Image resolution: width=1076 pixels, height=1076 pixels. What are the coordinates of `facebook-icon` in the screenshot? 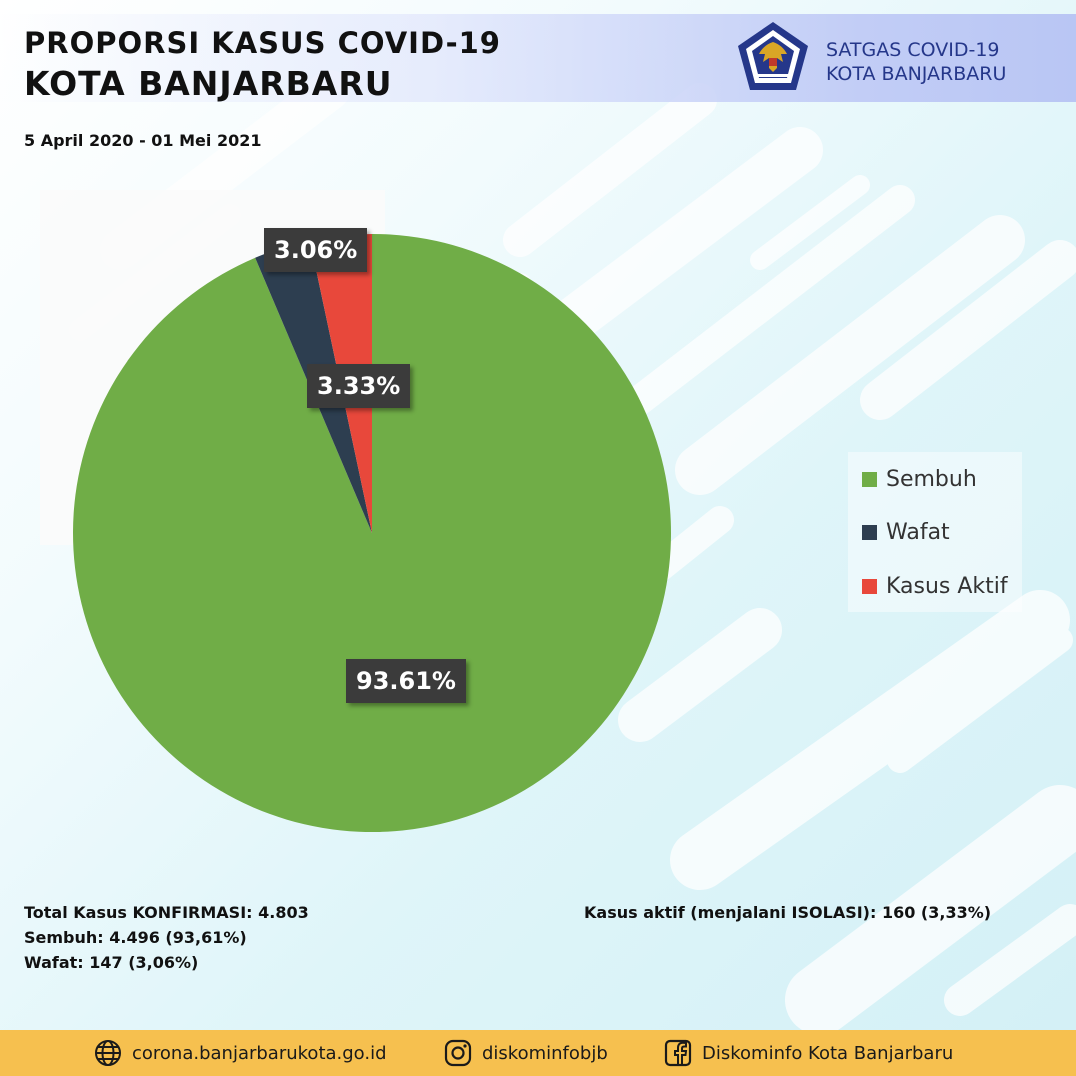 It's located at (678, 1053).